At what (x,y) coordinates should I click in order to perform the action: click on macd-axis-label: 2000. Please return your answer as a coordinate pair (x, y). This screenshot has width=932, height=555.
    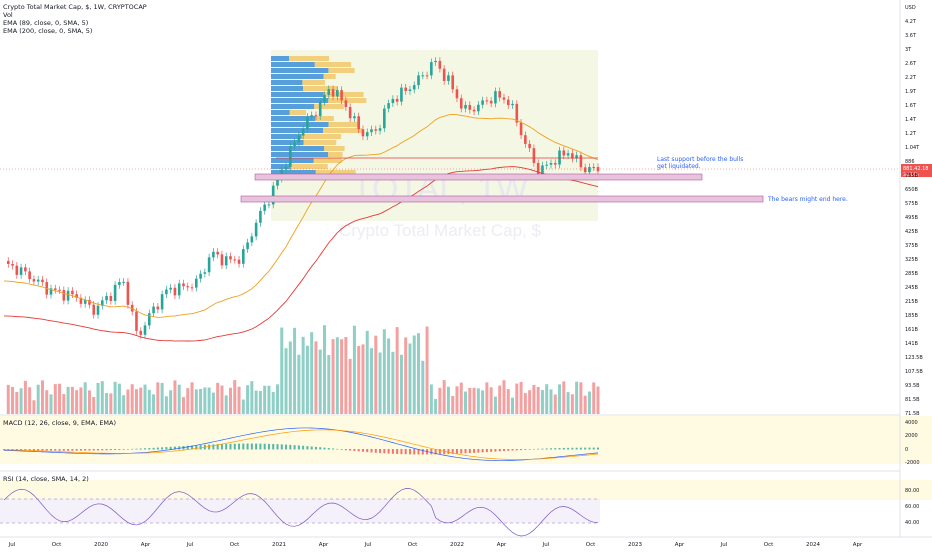
    Looking at the image, I should click on (911, 436).